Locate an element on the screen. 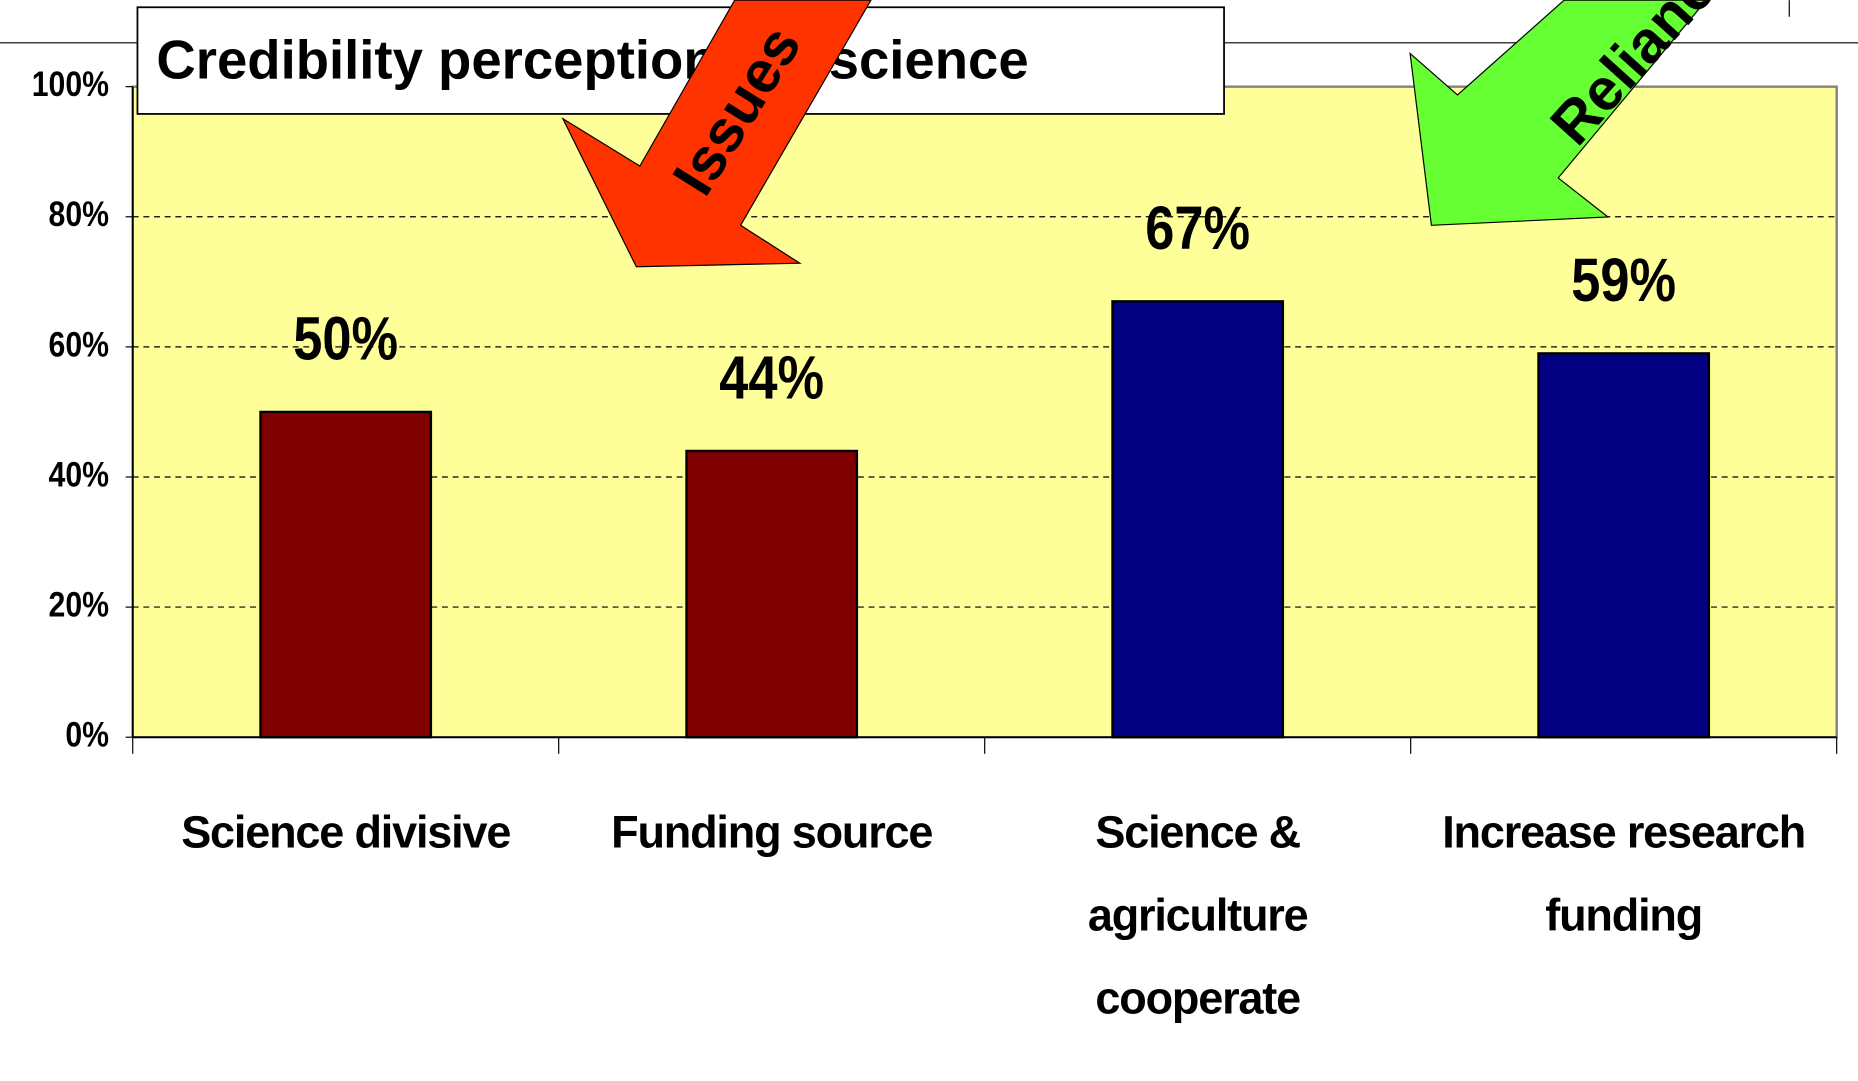 This screenshot has height=1081, width=1858. x-tick-label-box: Science divisive is located at coordinates (346, 833).